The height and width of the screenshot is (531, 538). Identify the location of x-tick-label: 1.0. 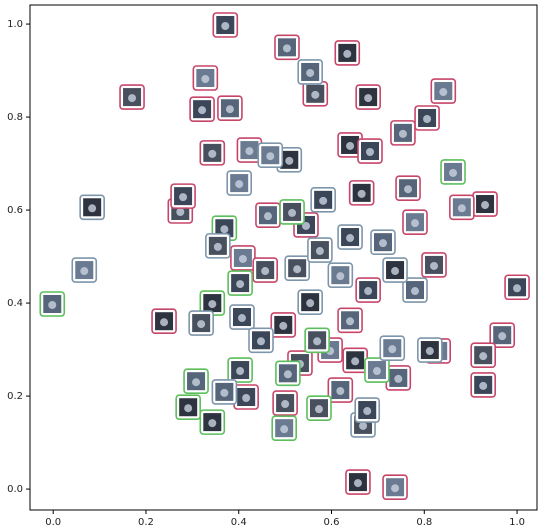
(517, 522).